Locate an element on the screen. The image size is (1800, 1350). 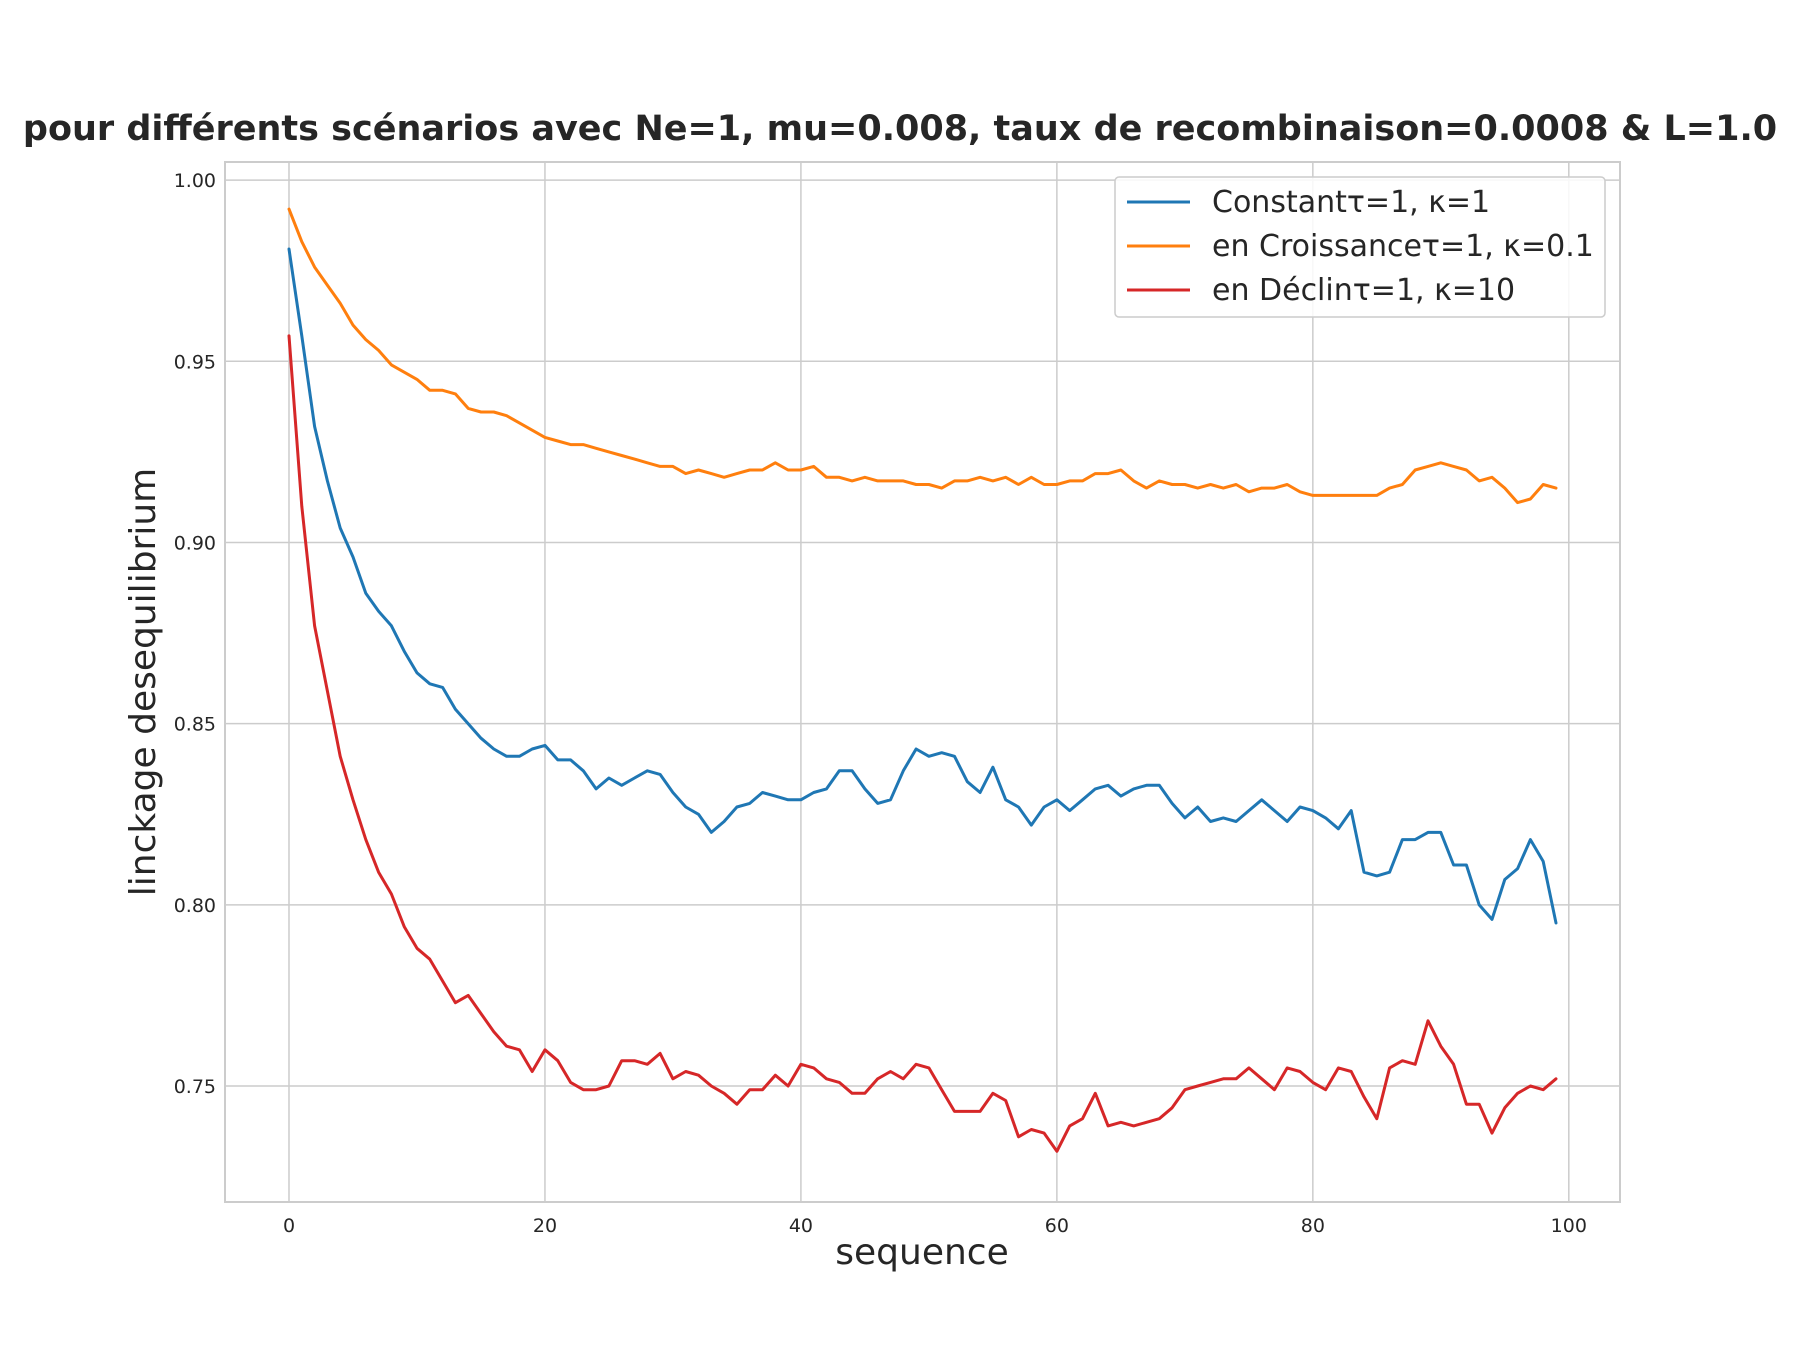
y-tick-label: 1.00 is located at coordinates (195, 181).